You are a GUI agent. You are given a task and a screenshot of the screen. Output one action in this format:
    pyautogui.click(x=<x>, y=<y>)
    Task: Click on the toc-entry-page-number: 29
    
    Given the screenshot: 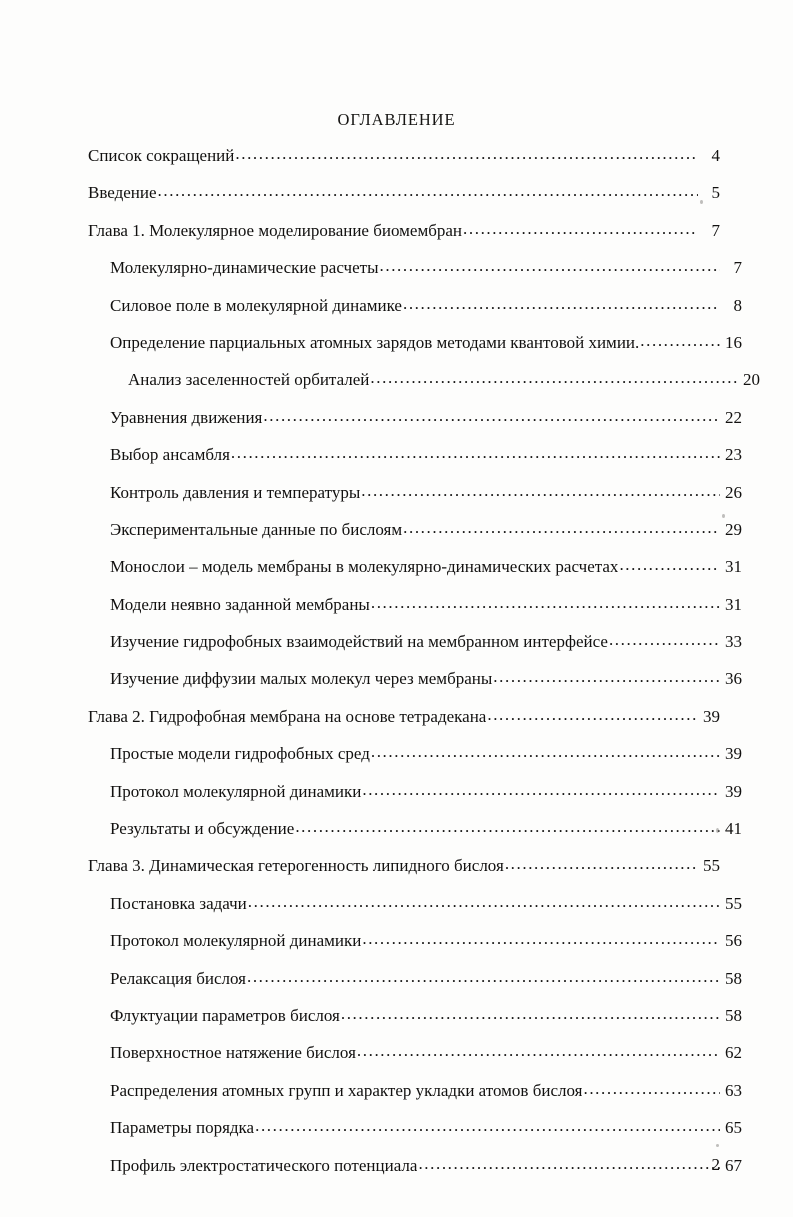 What is the action you would take?
    pyautogui.click(x=733, y=529)
    